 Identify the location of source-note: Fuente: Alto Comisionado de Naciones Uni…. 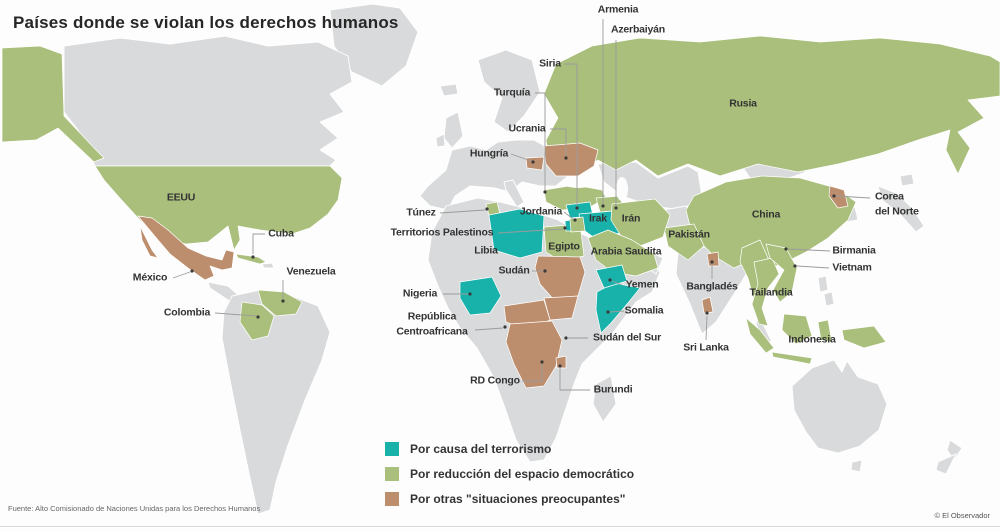
(134, 508).